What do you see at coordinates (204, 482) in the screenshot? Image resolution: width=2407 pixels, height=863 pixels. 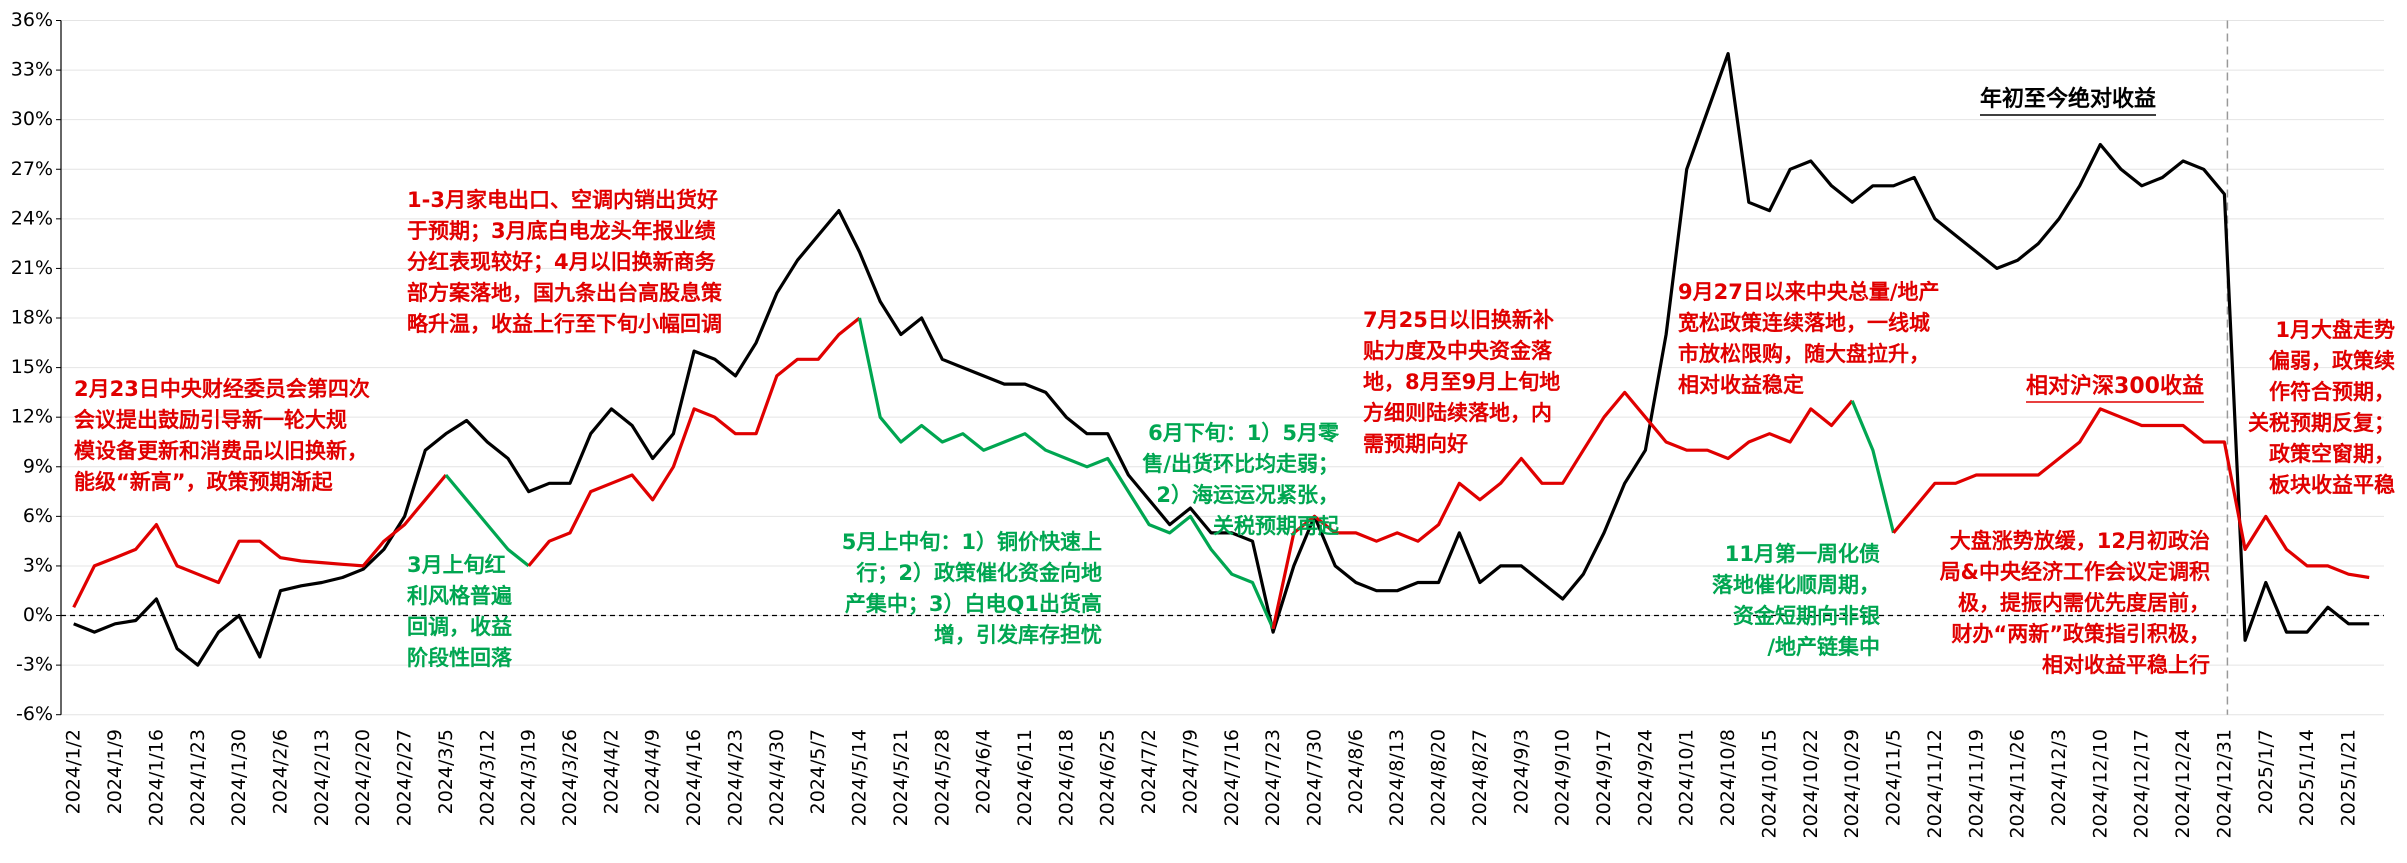 I see `annotation: 能级“新高”，政策预期渐起` at bounding box center [204, 482].